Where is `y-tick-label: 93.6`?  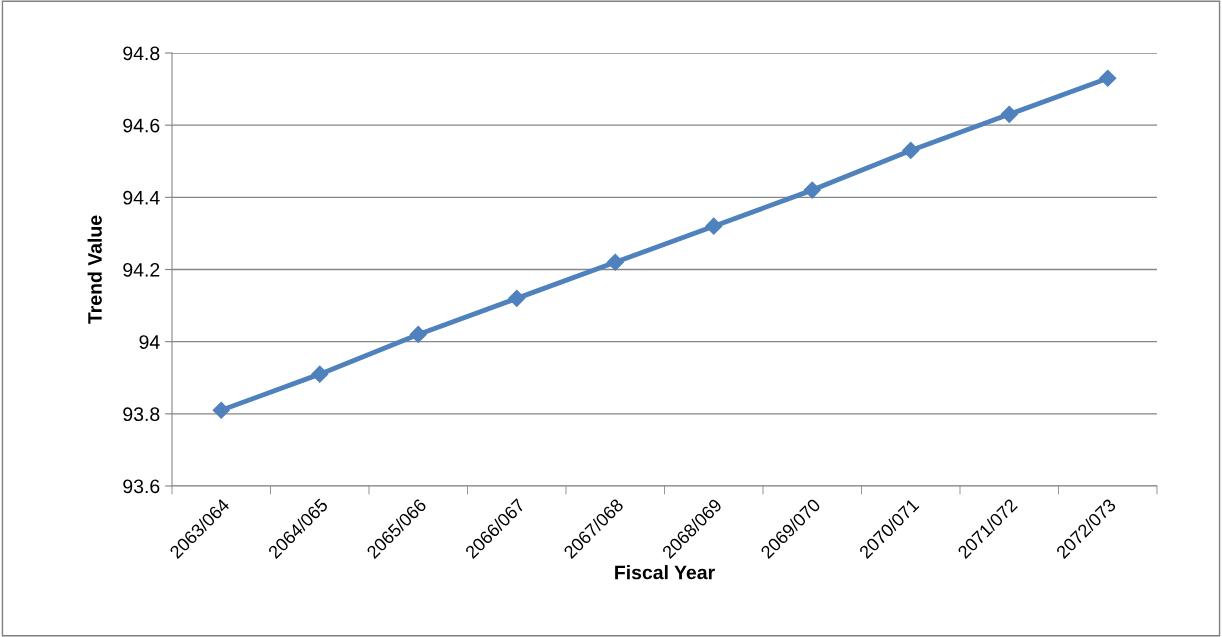 y-tick-label: 93.6 is located at coordinates (141, 486).